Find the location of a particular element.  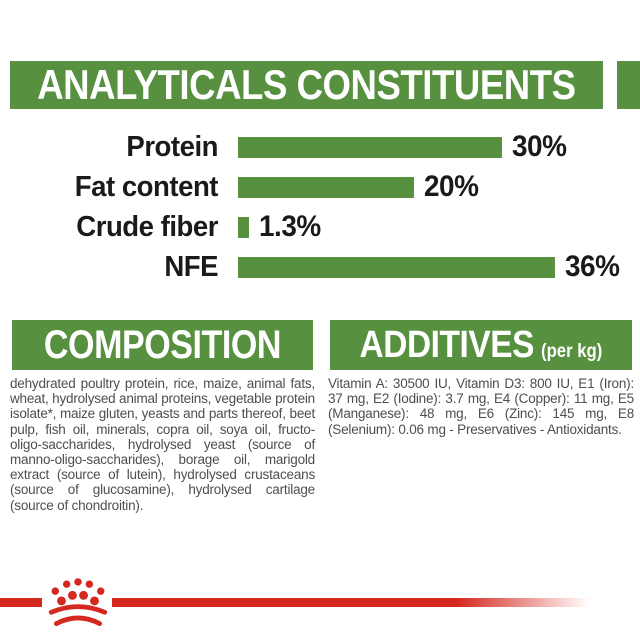

analytics-title: ANALYTICALS CONSTITUENTS is located at coordinates (306, 84).